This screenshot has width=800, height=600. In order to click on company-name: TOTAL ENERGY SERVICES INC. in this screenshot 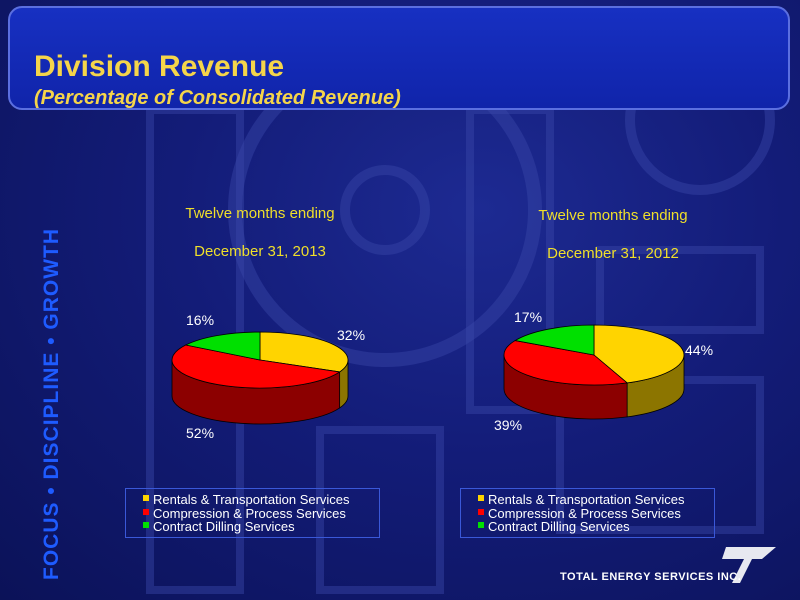, I will do `click(651, 577)`.